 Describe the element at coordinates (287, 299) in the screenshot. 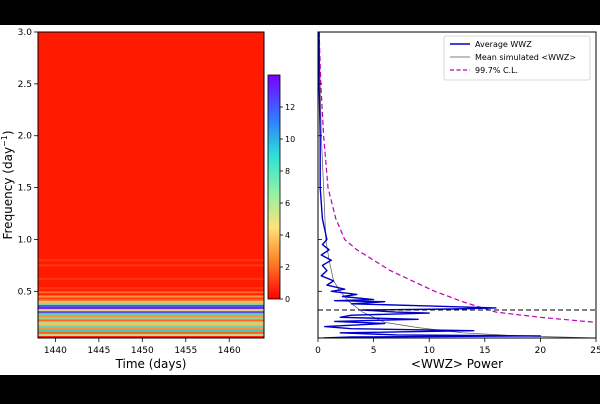

I see `colorbar-tick-label: 0` at that location.